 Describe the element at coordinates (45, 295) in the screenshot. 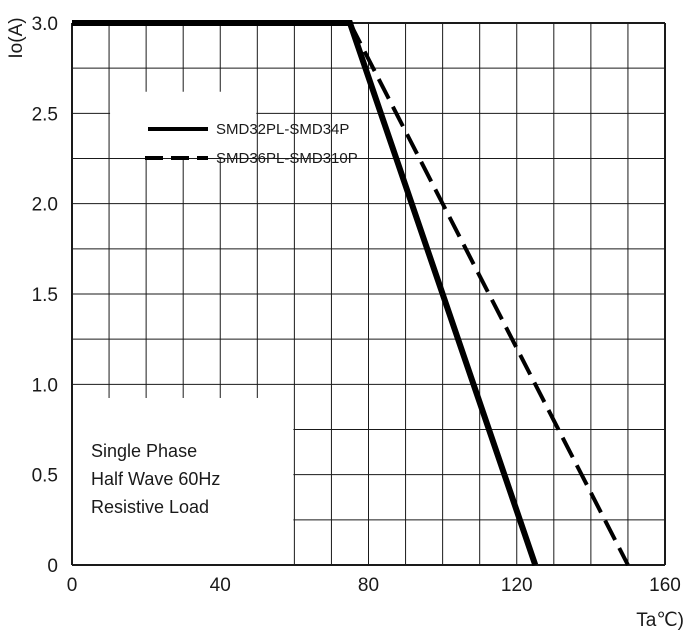

I see `y-tick-label: 1.5` at that location.